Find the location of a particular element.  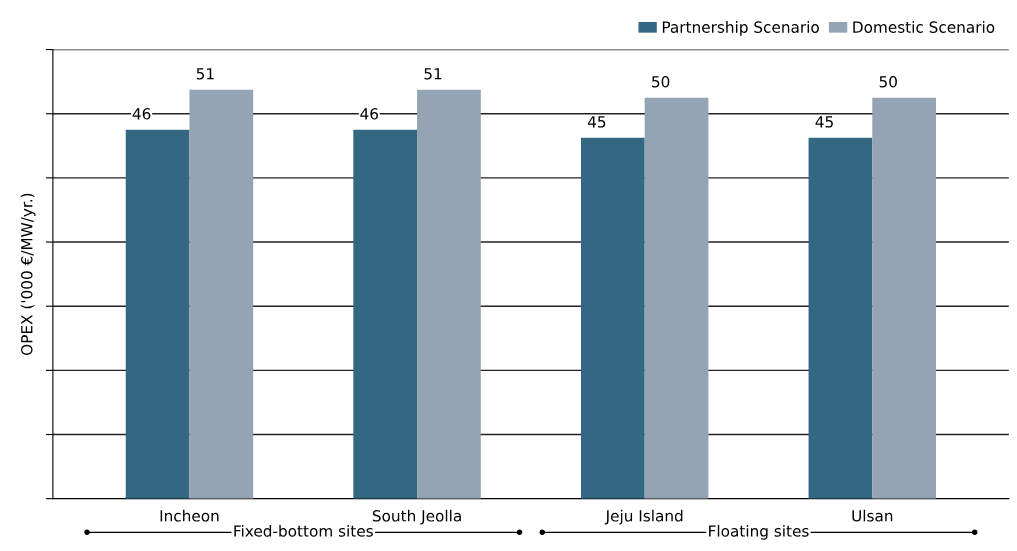

text: Floating sites is located at coordinates (759, 532).